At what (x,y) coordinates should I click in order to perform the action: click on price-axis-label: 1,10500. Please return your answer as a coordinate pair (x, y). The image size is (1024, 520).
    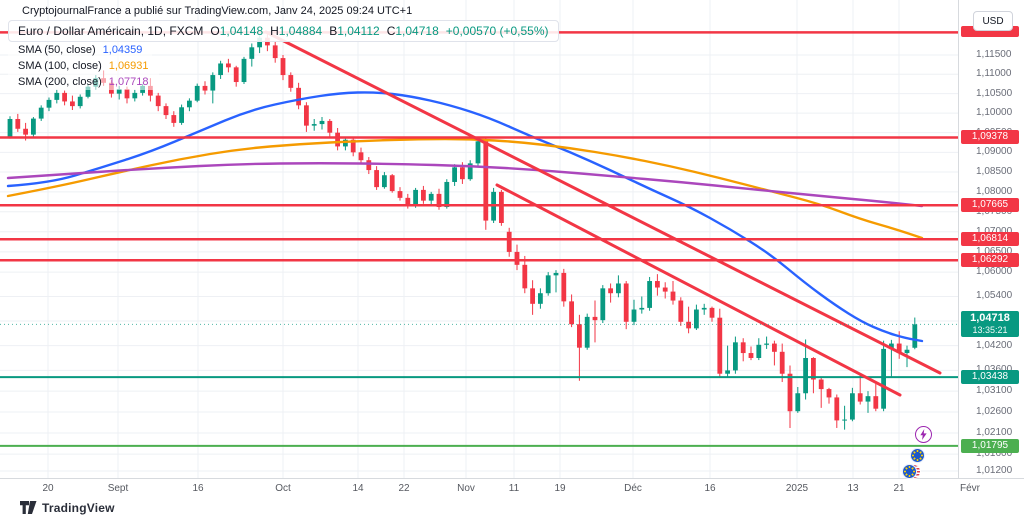
    Looking at the image, I should click on (994, 93).